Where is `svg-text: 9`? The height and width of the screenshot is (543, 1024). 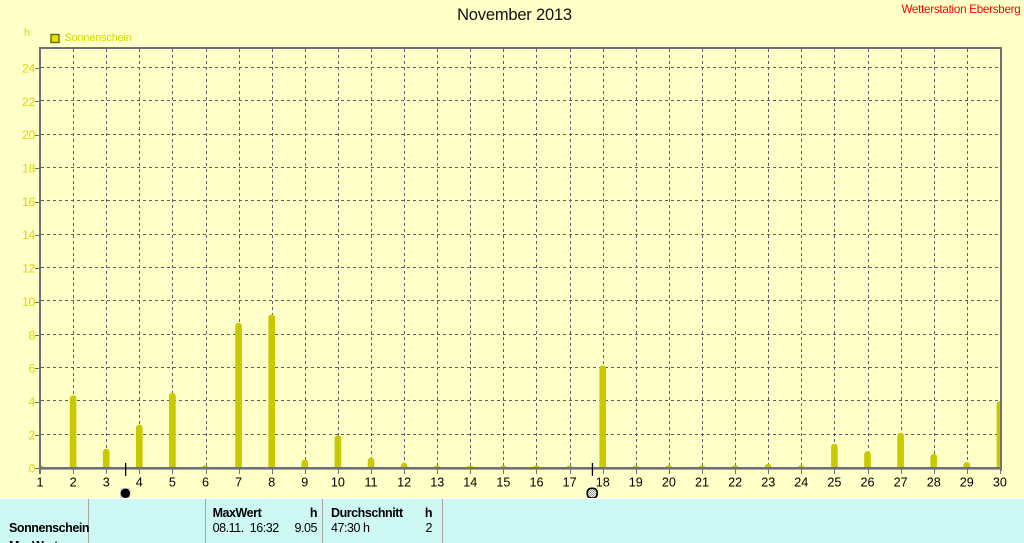
svg-text: 9 is located at coordinates (304, 483).